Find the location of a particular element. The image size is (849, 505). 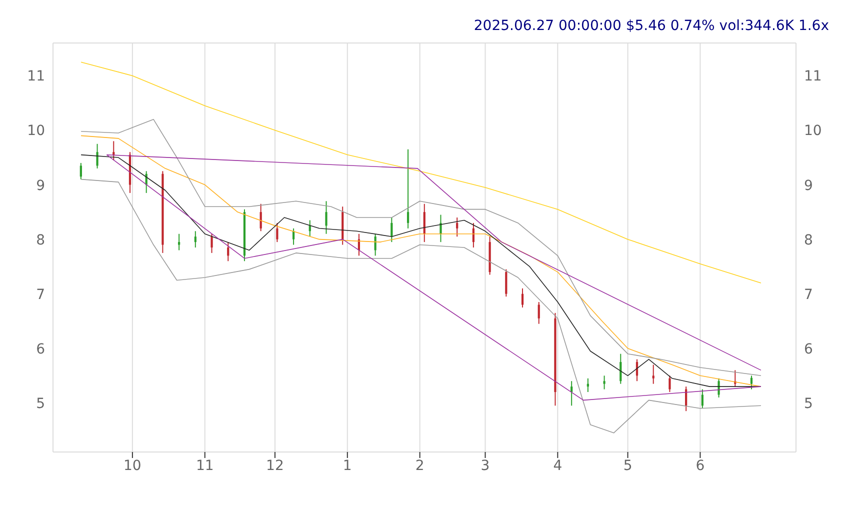

chart-title: 2025.06.27 00:00:00 $5.46 0.74% vol:344.6K 1.6x is located at coordinates (651, 26).